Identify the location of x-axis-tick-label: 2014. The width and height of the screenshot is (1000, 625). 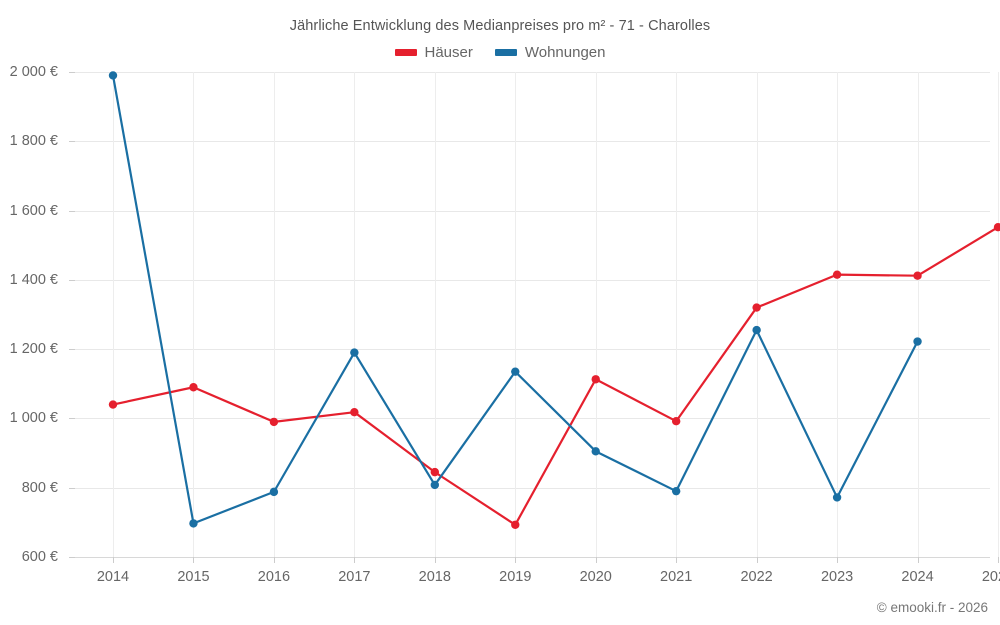
(113, 577).